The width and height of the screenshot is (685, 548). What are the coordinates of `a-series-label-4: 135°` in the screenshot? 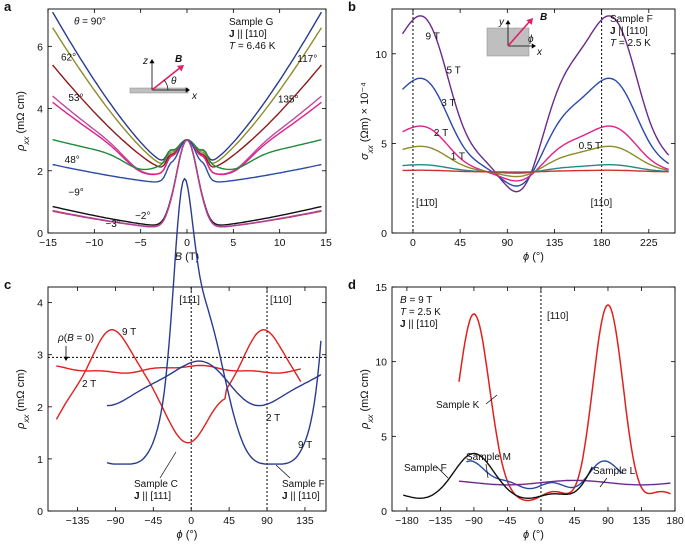 It's located at (288, 99).